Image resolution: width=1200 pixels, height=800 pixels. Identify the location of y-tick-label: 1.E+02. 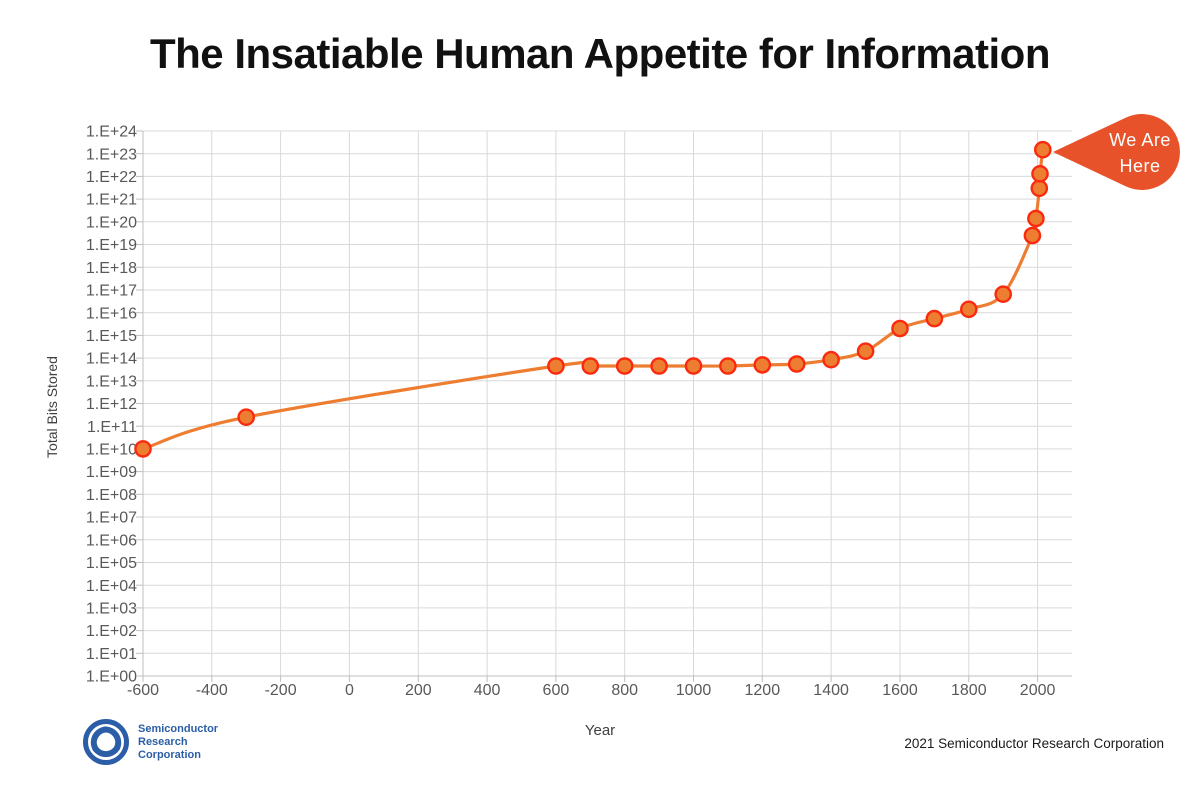
(111, 631).